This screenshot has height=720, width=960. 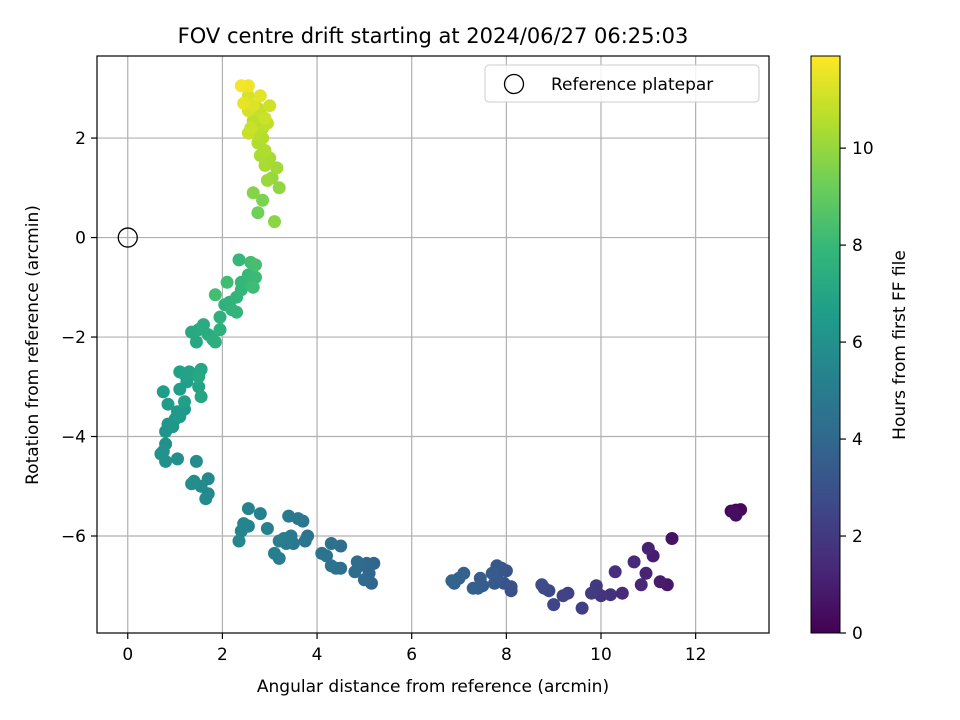 What do you see at coordinates (433, 687) in the screenshot?
I see `x-axis-label: Angular distance from reference (arcmin)` at bounding box center [433, 687].